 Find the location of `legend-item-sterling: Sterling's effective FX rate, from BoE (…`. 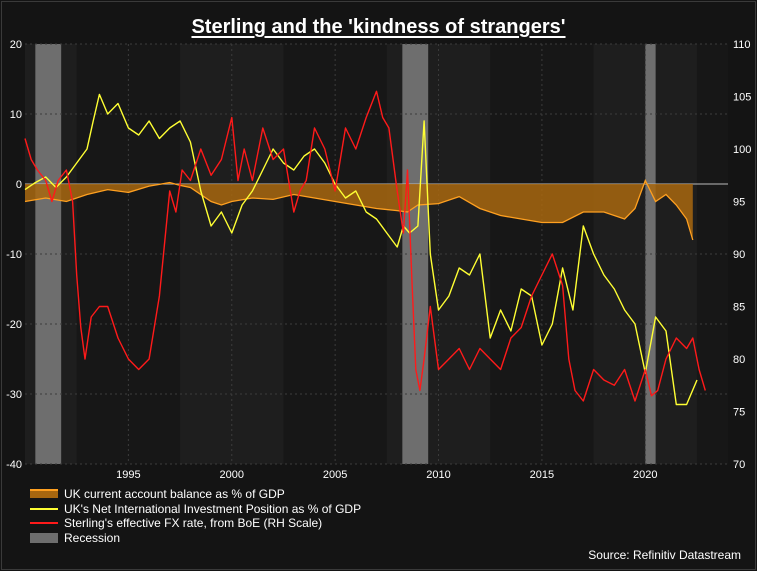

legend-item-sterling: Sterling's effective FX rate, from BoE (… is located at coordinates (195, 523).